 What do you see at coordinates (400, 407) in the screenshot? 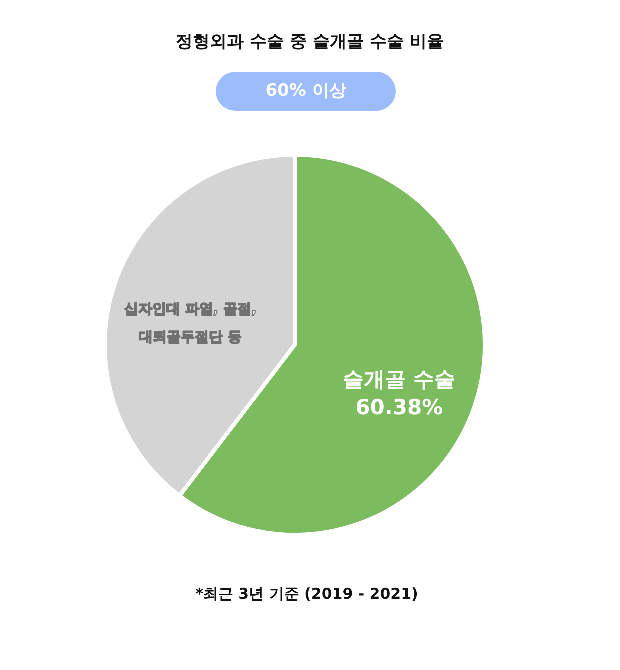
I see `data-label: 60.38%` at bounding box center [400, 407].